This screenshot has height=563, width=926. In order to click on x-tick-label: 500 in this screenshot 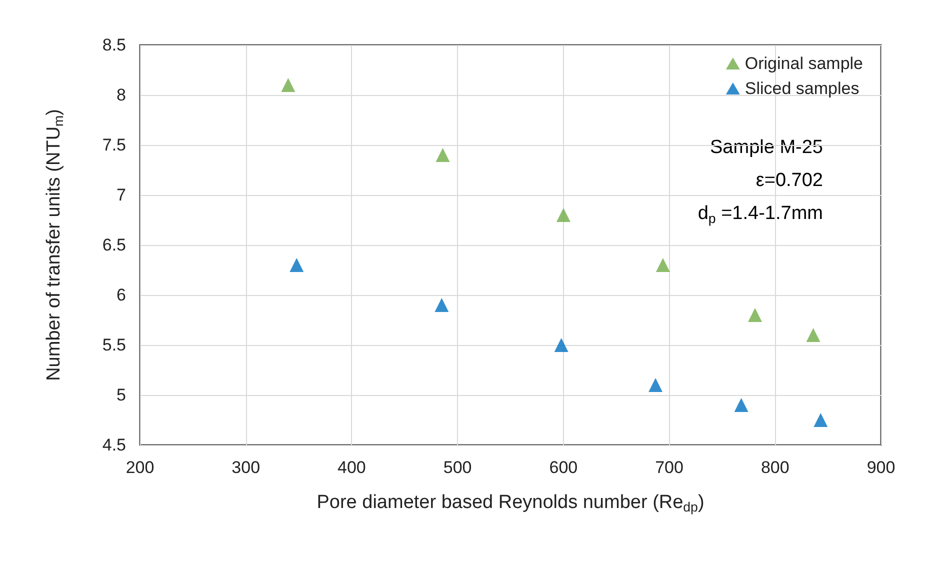, I will do `click(457, 467)`.